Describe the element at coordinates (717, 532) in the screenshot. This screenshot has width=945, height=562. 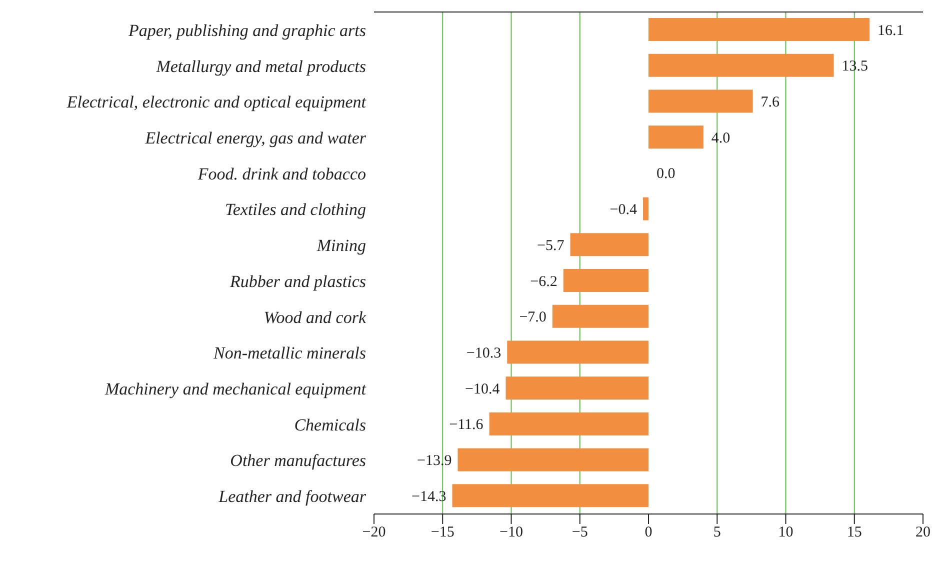
I see `x-tick-label: 5` at that location.